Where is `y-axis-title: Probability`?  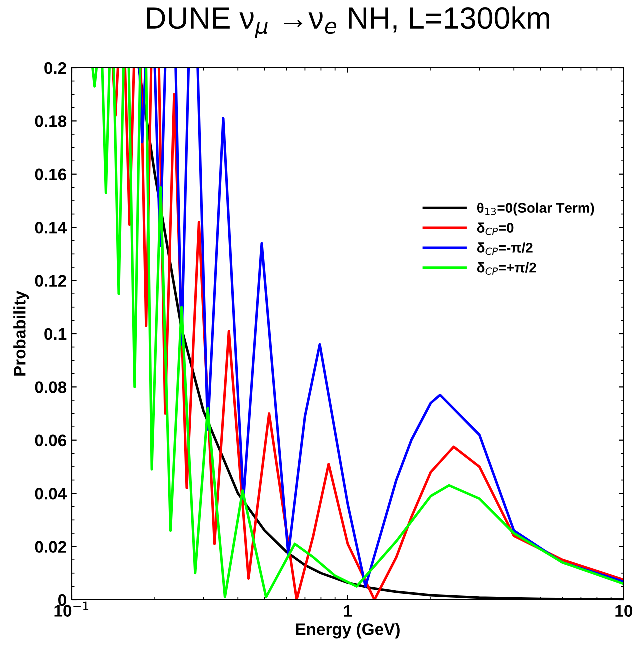
y-axis-title: Probability is located at coordinates (22, 333).